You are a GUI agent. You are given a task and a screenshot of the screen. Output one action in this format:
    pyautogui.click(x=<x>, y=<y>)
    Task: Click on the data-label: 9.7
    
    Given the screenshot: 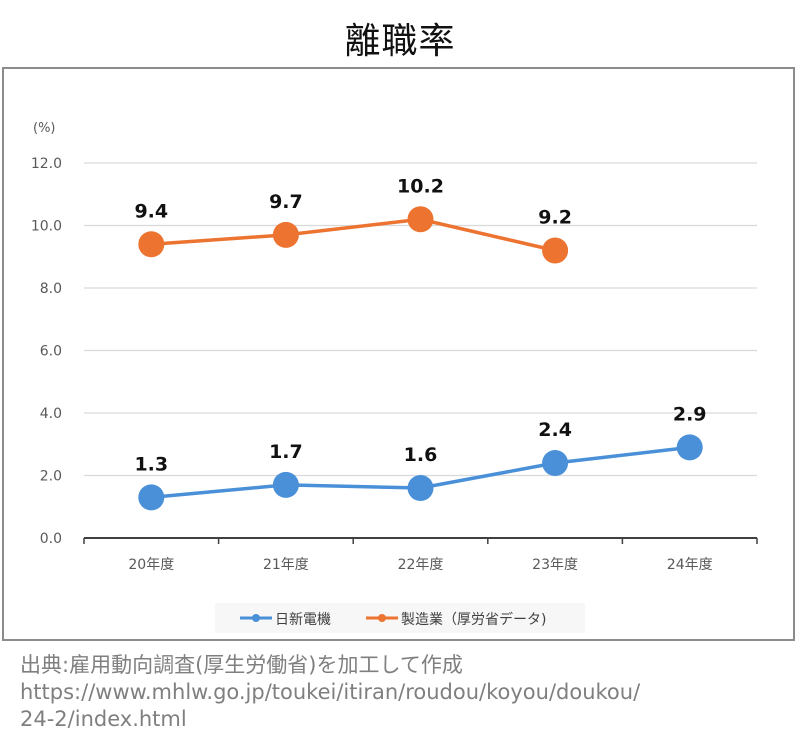 What is the action you would take?
    pyautogui.click(x=286, y=202)
    